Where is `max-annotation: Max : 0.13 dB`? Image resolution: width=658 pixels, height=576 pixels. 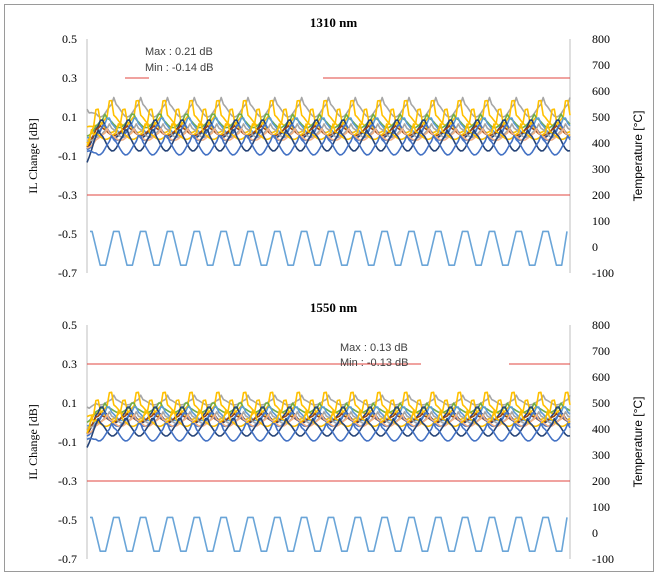 max-annotation: Max : 0.13 dB is located at coordinates (374, 348).